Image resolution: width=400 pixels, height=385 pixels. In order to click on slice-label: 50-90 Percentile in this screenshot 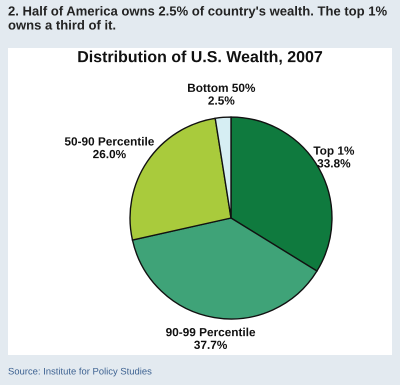, I will do `click(109, 141)`.